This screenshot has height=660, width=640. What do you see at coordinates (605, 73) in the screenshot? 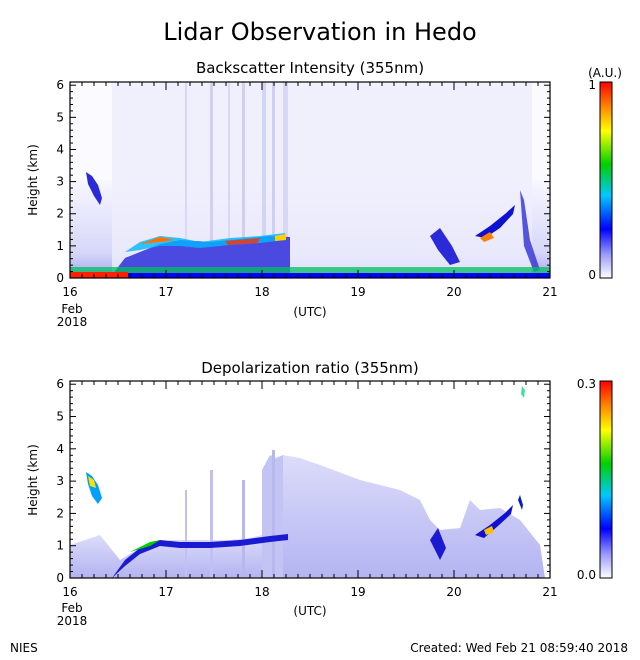
I see `backscatter-colorbar-unit: (A.U.)` at bounding box center [605, 73].